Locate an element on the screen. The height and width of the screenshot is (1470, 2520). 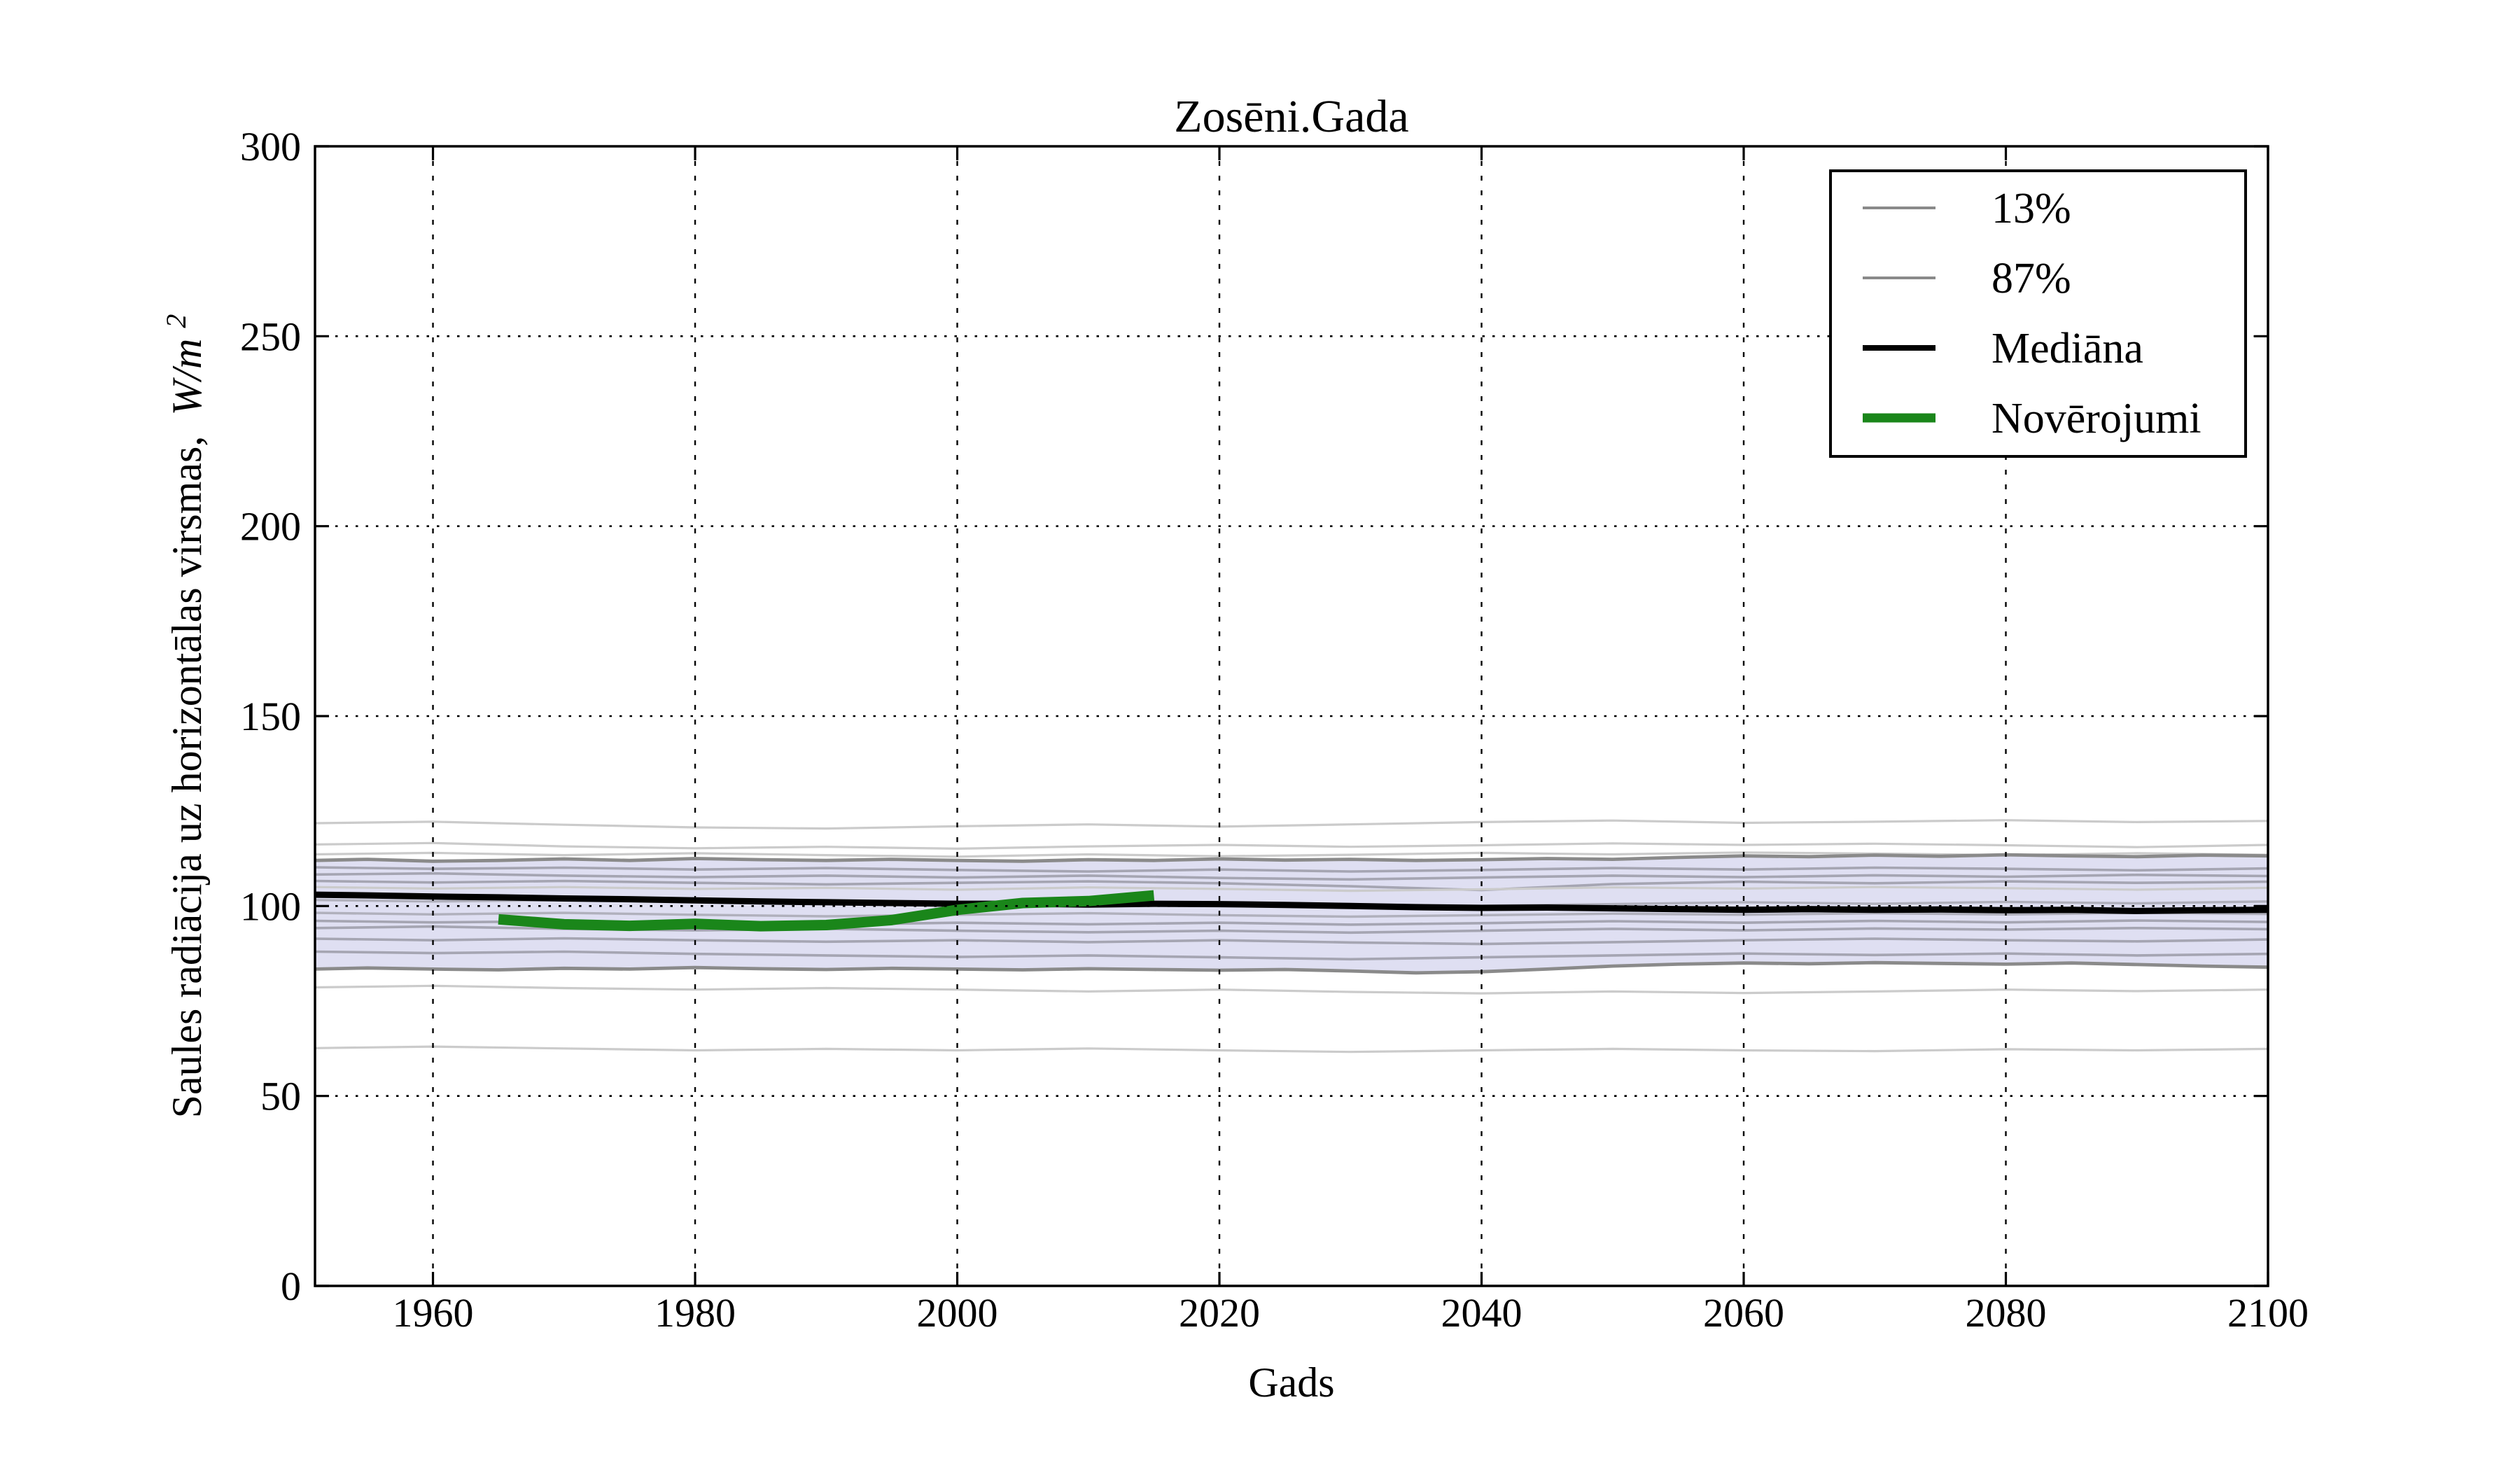
legend-item-label: 13% is located at coordinates (2031, 208).